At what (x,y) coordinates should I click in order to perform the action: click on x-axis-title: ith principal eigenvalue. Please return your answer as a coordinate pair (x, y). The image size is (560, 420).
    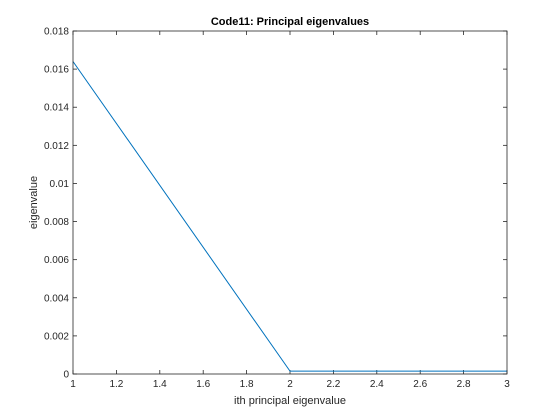
    Looking at the image, I should click on (290, 401).